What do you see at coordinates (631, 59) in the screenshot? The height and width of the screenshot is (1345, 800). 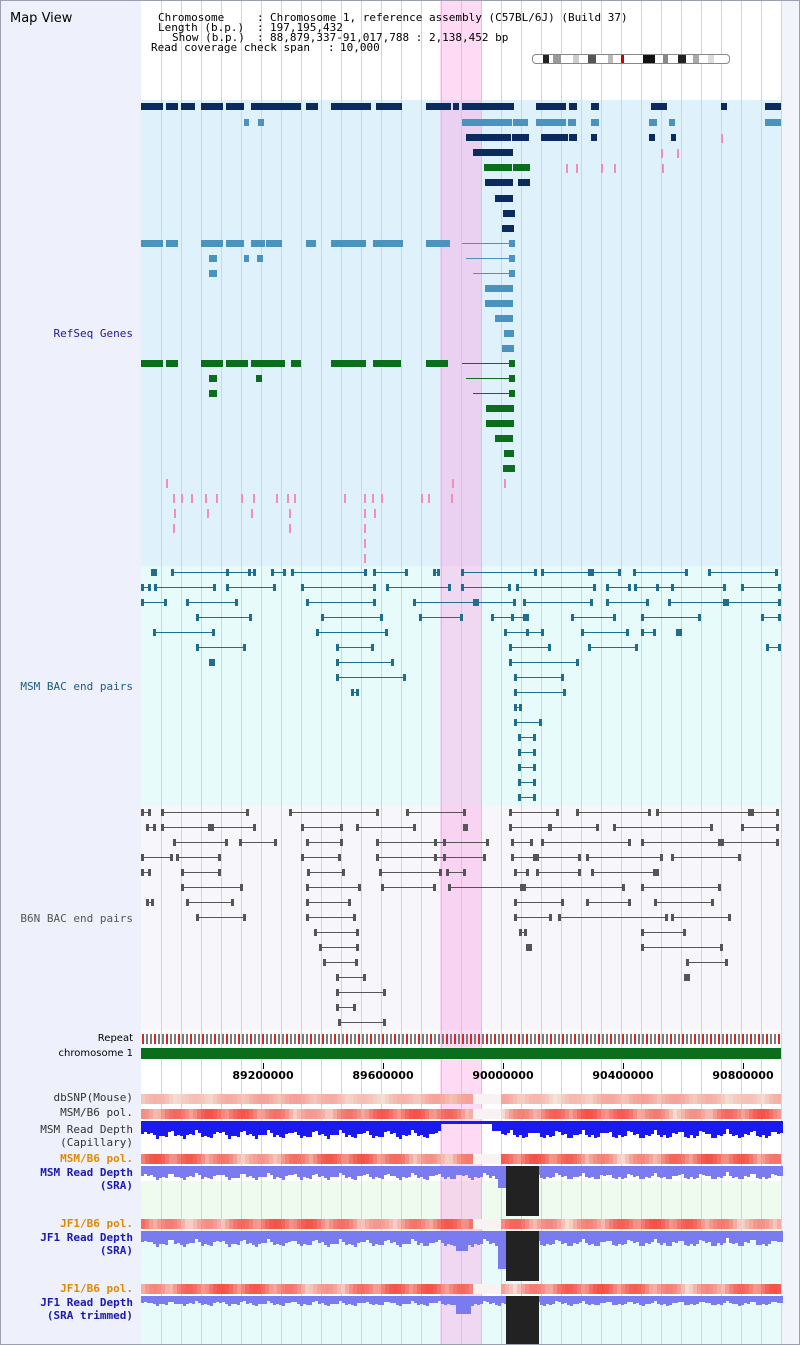 I see `chromosome-ideogram` at bounding box center [631, 59].